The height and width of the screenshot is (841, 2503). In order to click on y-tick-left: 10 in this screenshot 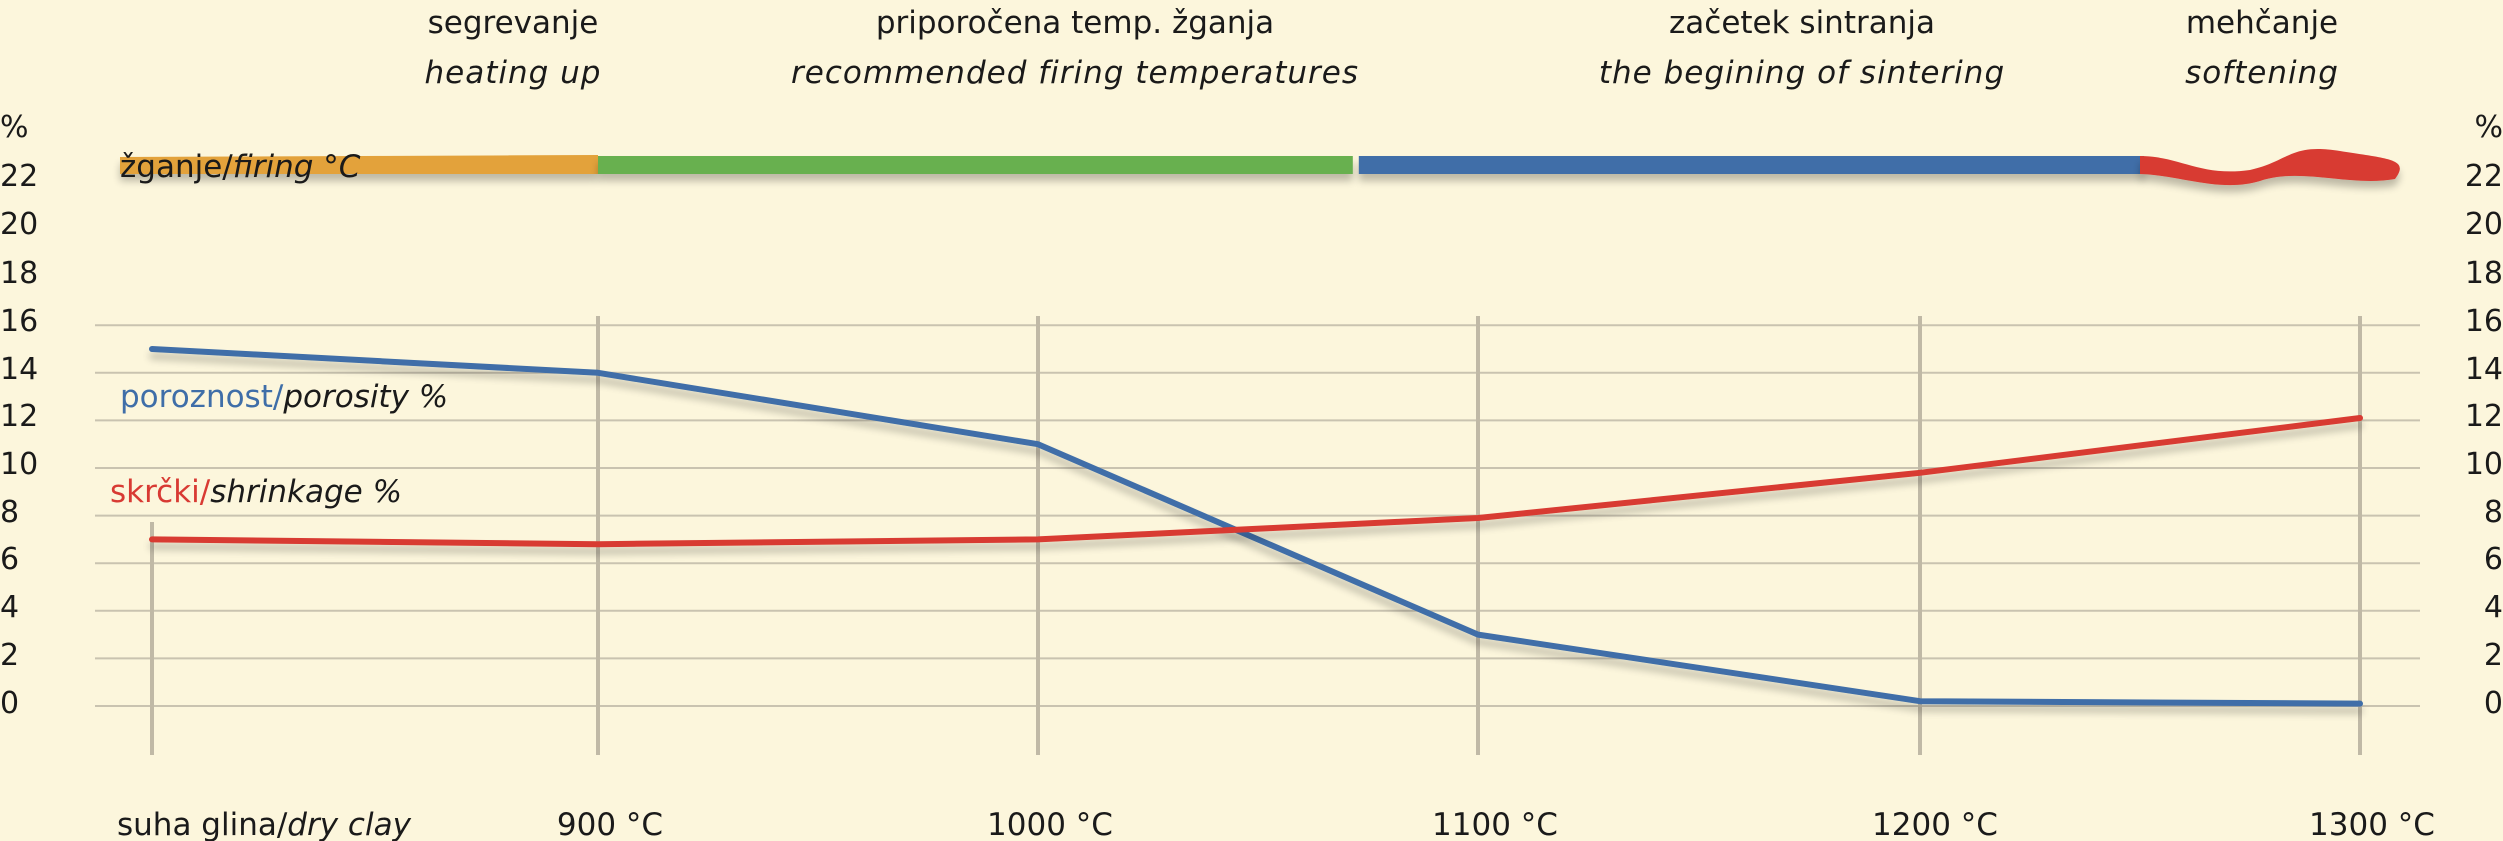, I will do `click(19, 464)`.